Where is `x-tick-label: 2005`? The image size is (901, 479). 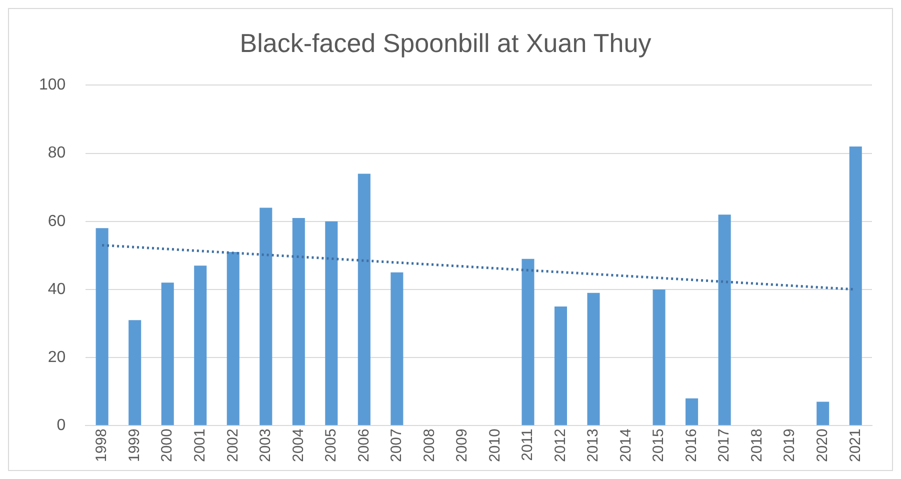 x-tick-label: 2005 is located at coordinates (331, 445).